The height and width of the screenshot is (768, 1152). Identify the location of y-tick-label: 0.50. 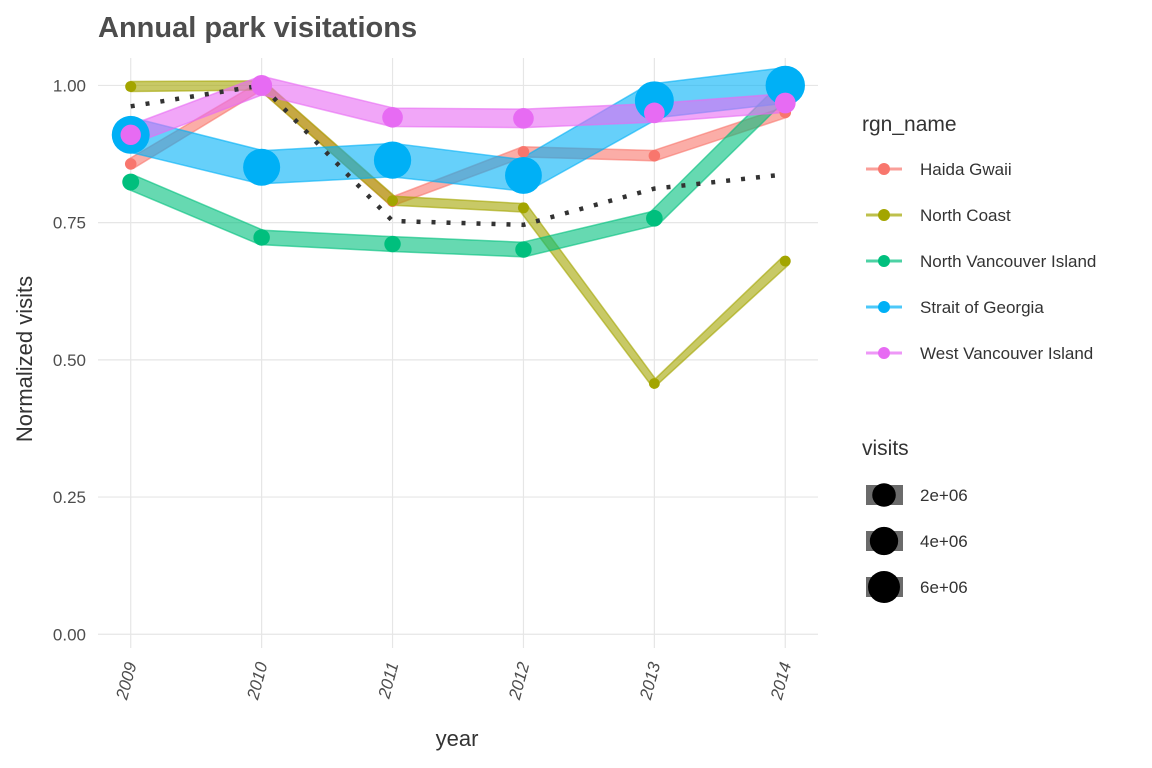
(69, 360).